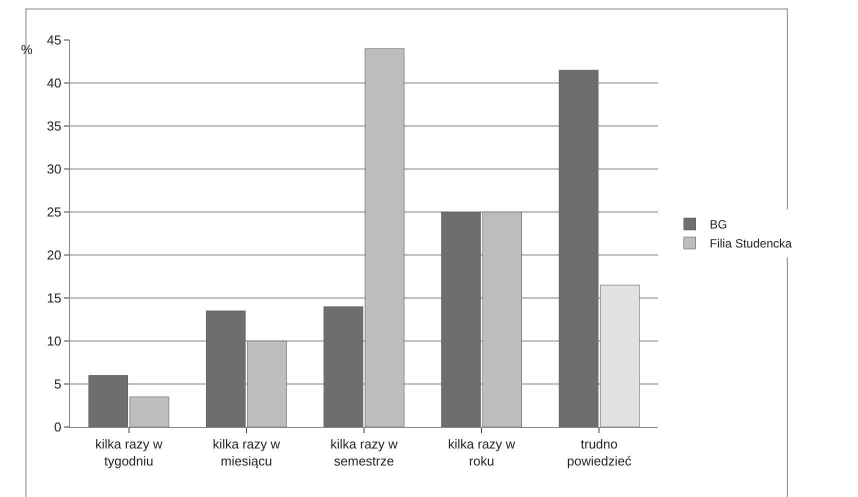  What do you see at coordinates (599, 452) in the screenshot?
I see `x-tick-label: trudno powiedzieć` at bounding box center [599, 452].